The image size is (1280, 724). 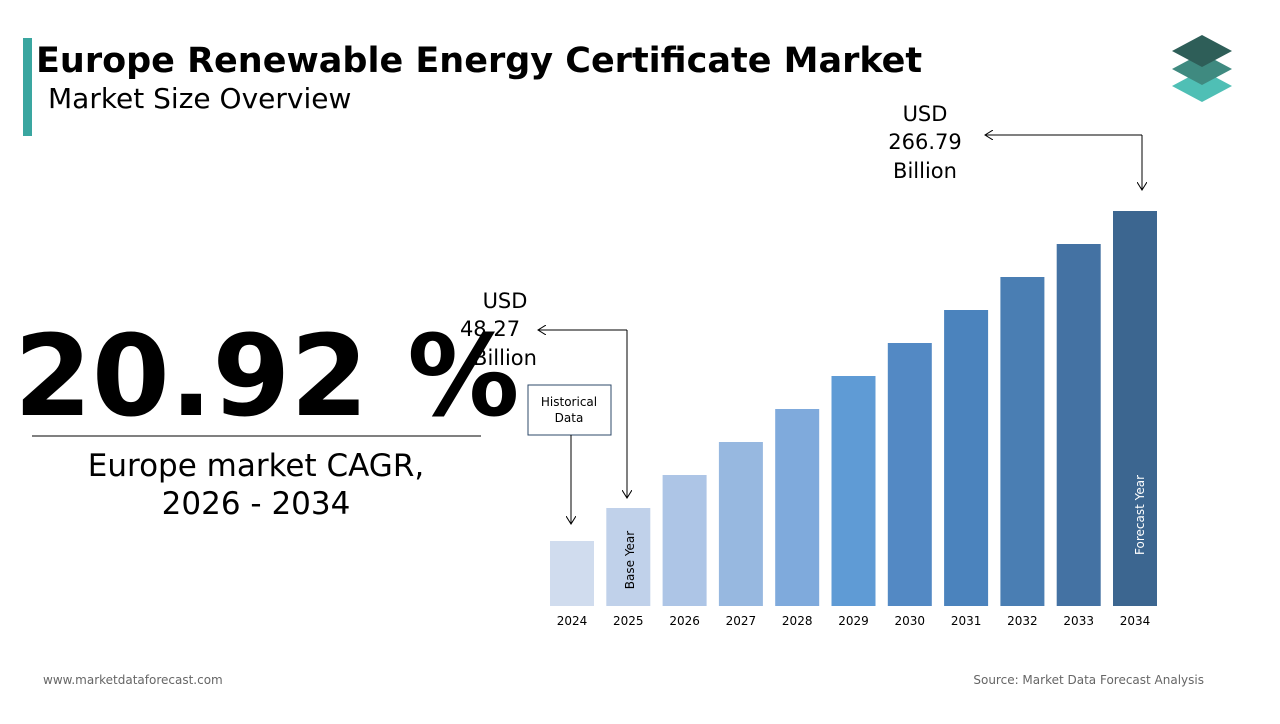 I want to click on x-tick-label: 2025, so click(x=628, y=621).